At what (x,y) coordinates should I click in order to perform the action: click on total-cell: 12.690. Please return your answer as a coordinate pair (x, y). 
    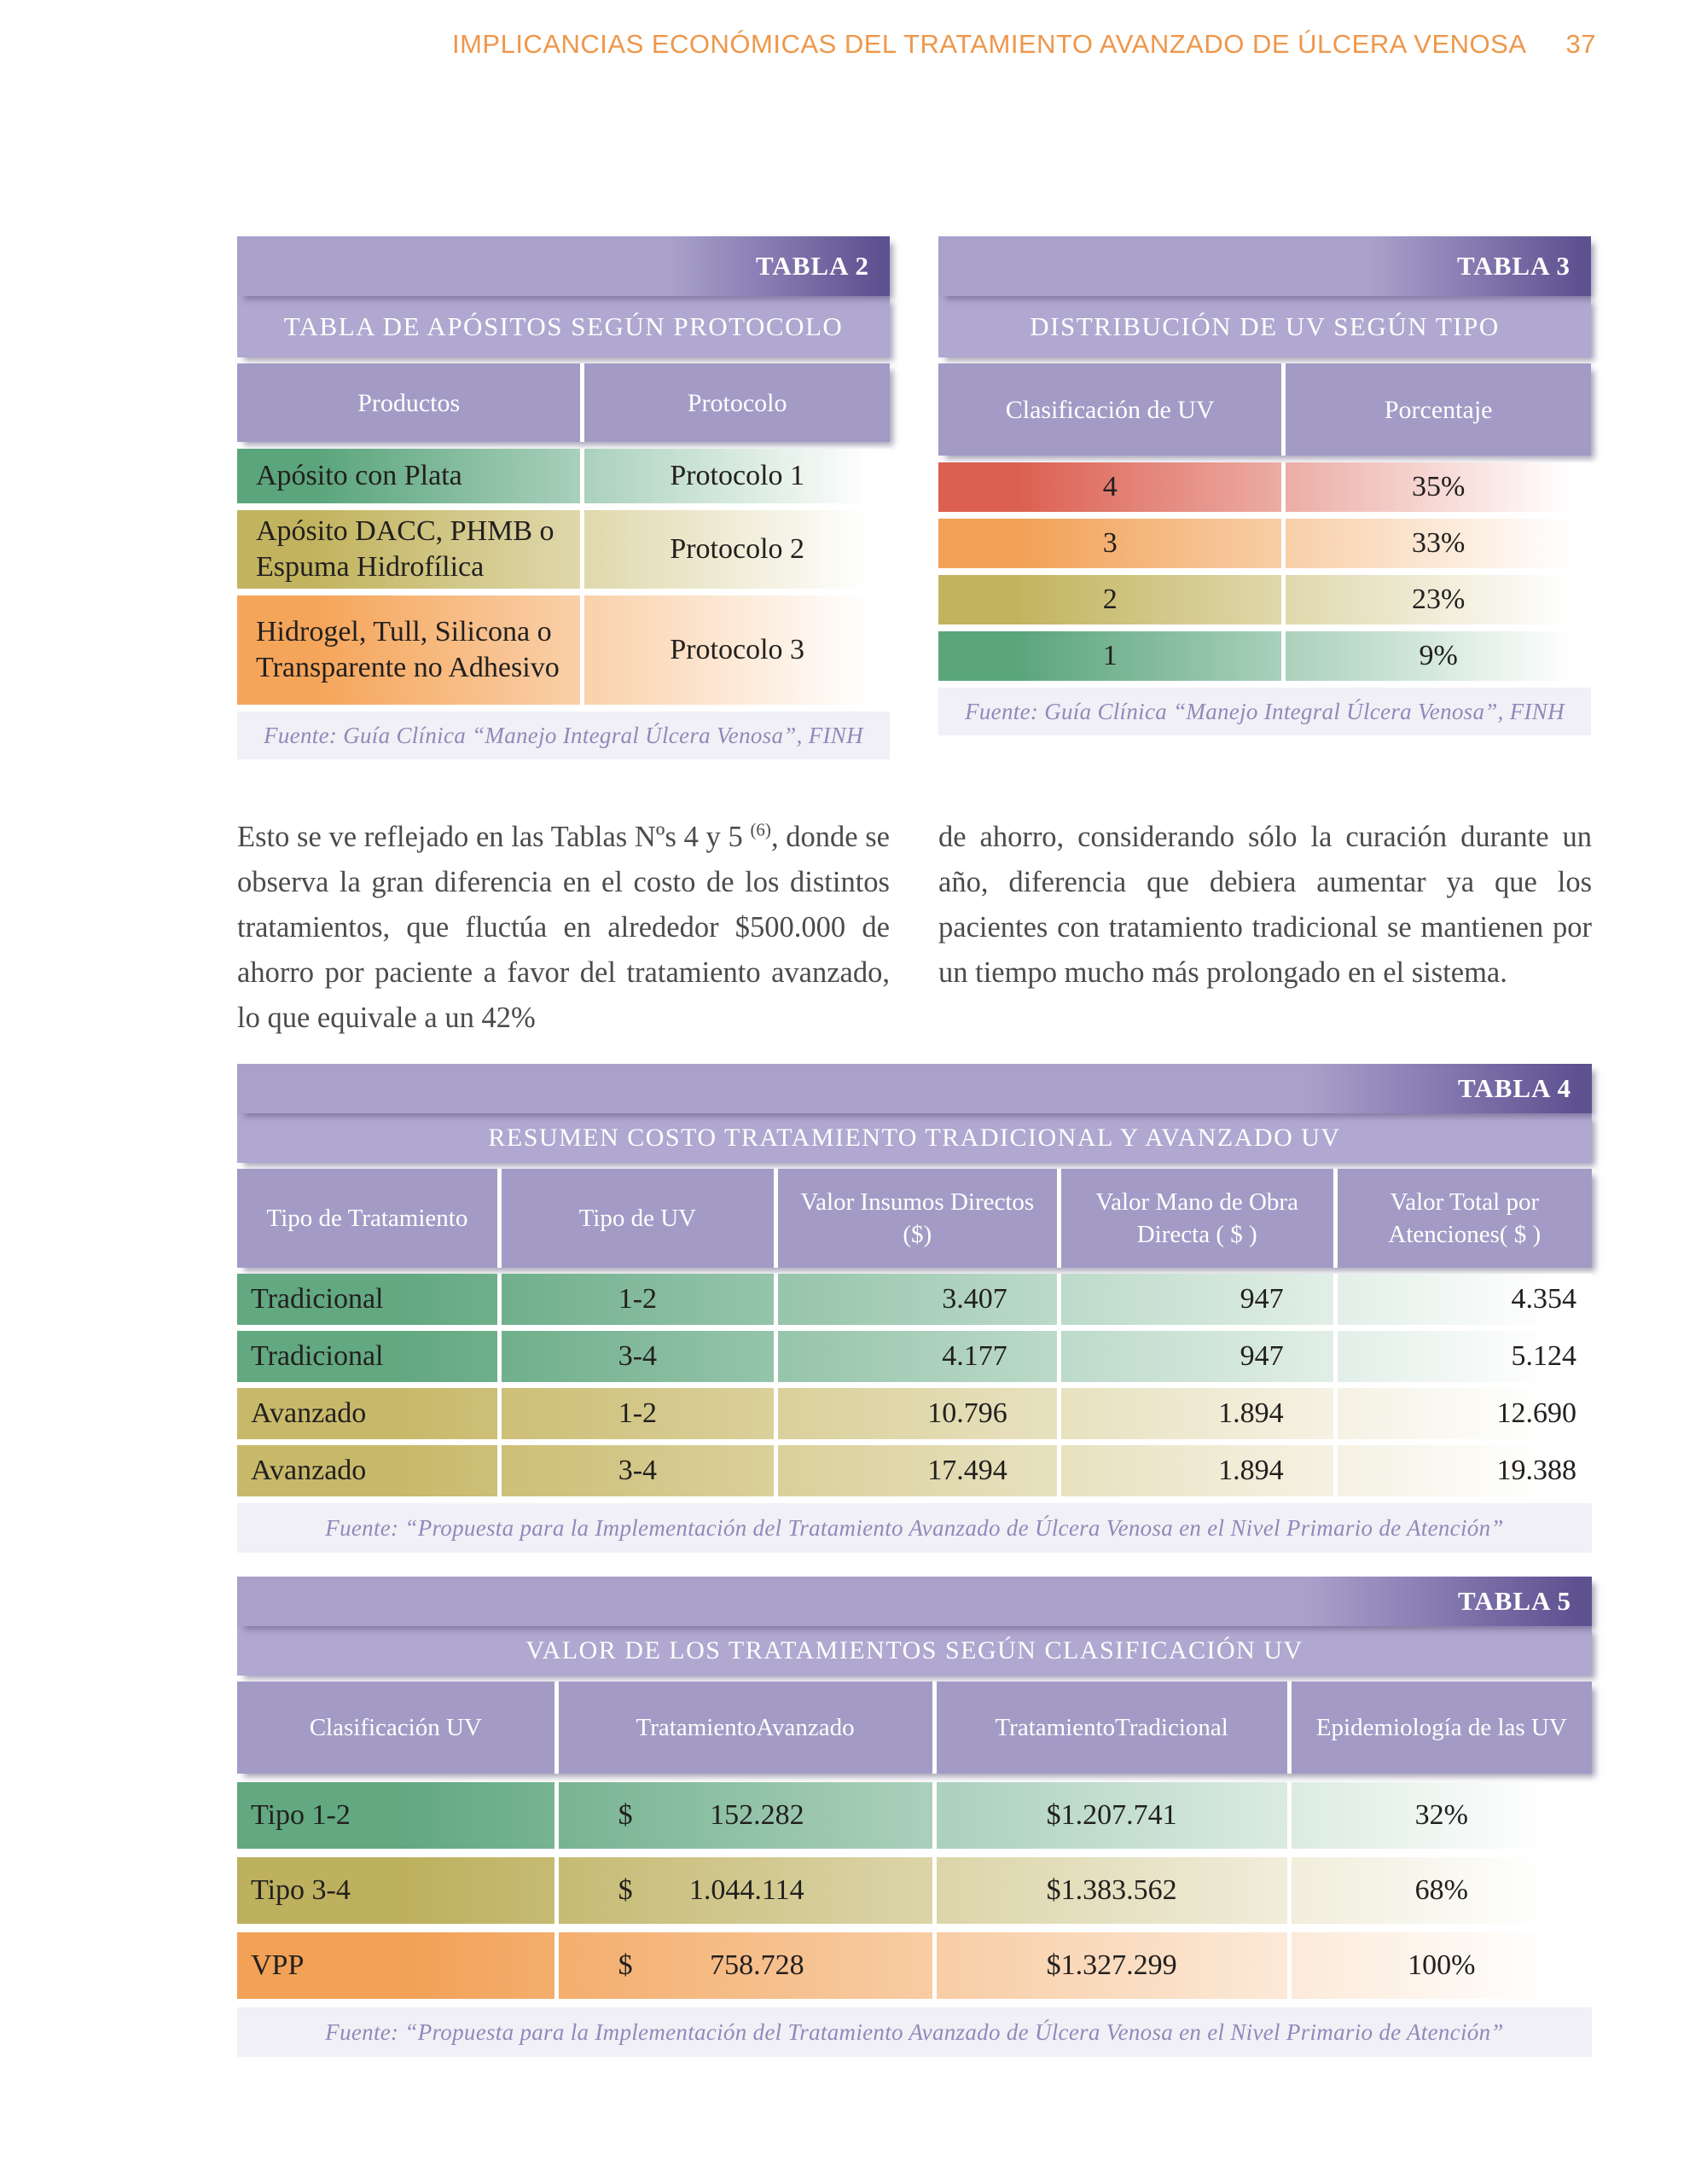
    Looking at the image, I should click on (1463, 1414).